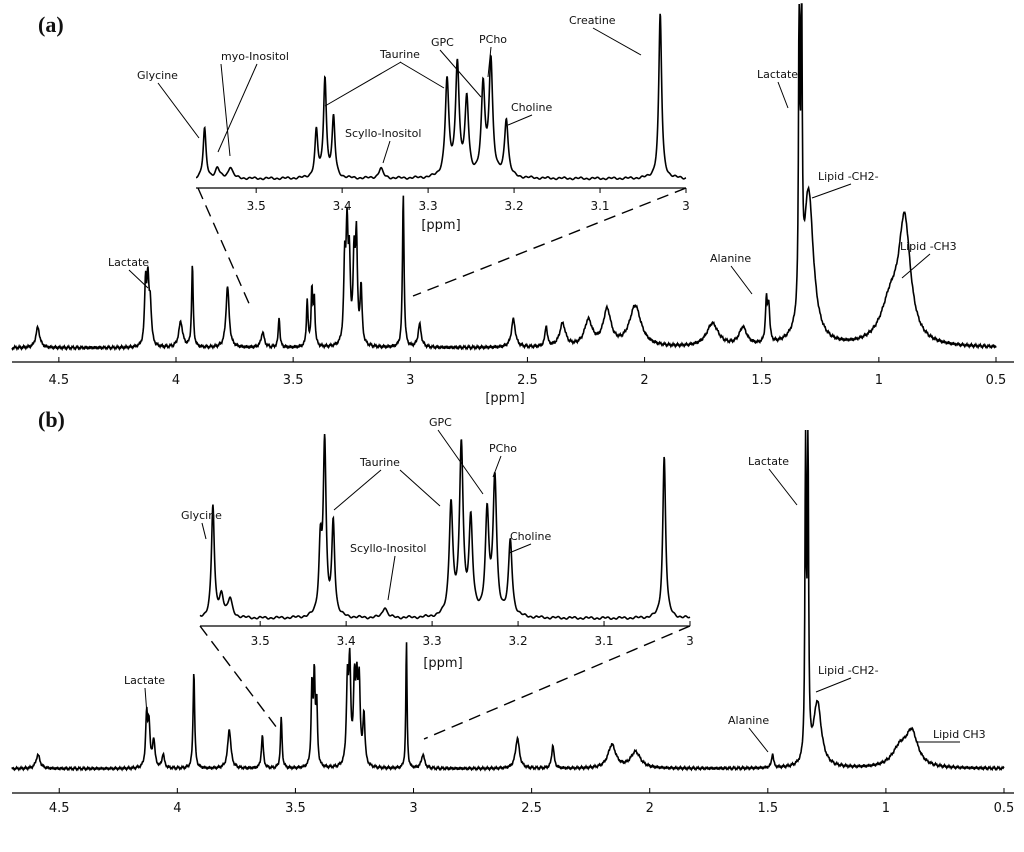 The image size is (1024, 852). What do you see at coordinates (959, 734) in the screenshot?
I see `peak-annotation: Lipid CH3` at bounding box center [959, 734].